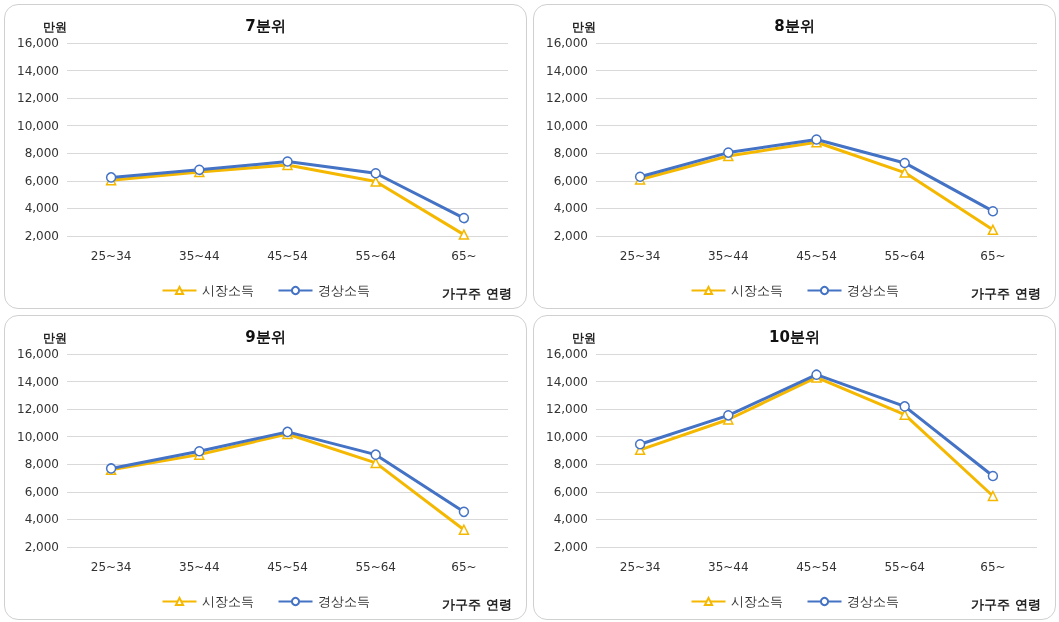  I want to click on chart-title: 9분위, so click(265, 336).